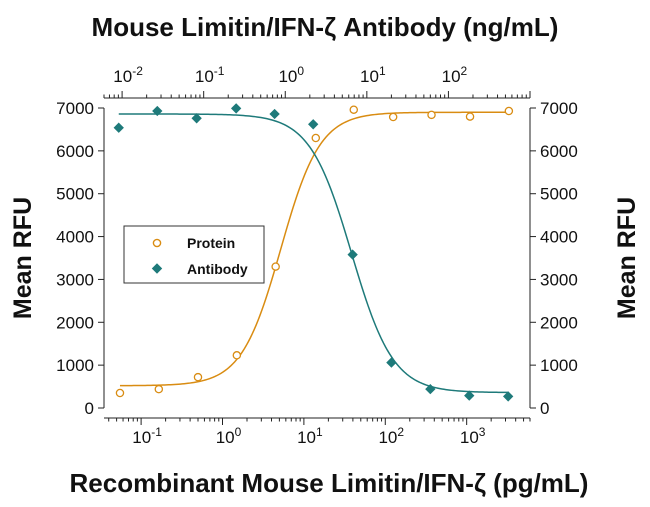 This screenshot has width=650, height=507. I want to click on left-y-tick-label: 3000, so click(75, 279).